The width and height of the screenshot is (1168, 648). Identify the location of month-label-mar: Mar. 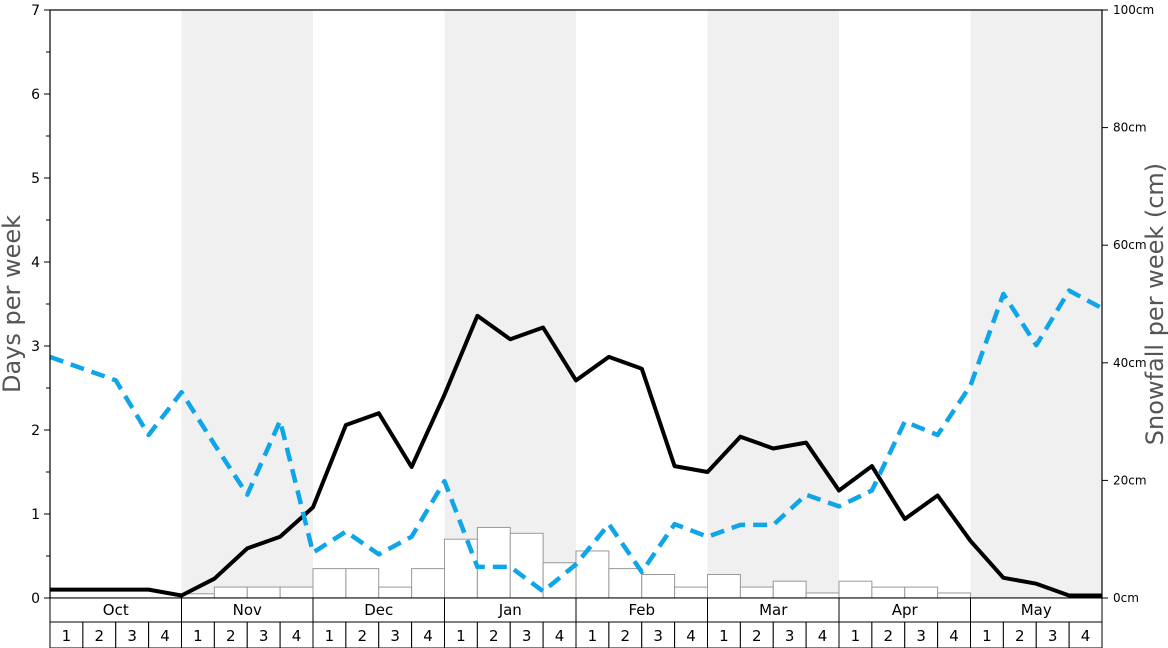
(773, 610).